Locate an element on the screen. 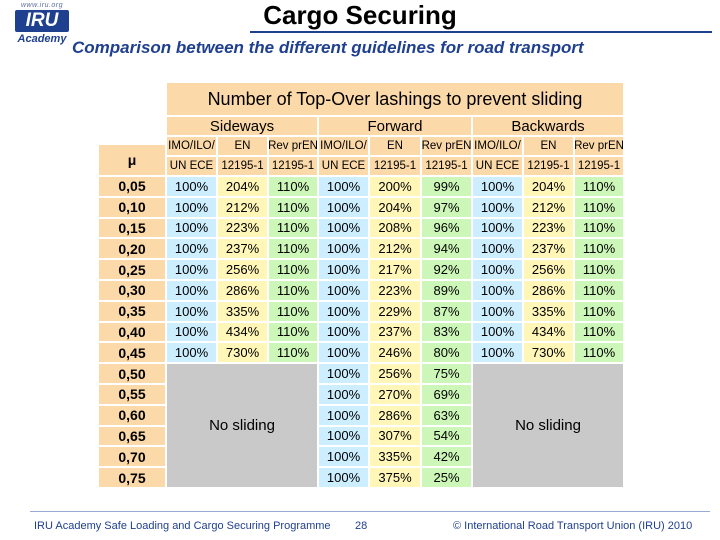  table-cell: 229% is located at coordinates (395, 311).